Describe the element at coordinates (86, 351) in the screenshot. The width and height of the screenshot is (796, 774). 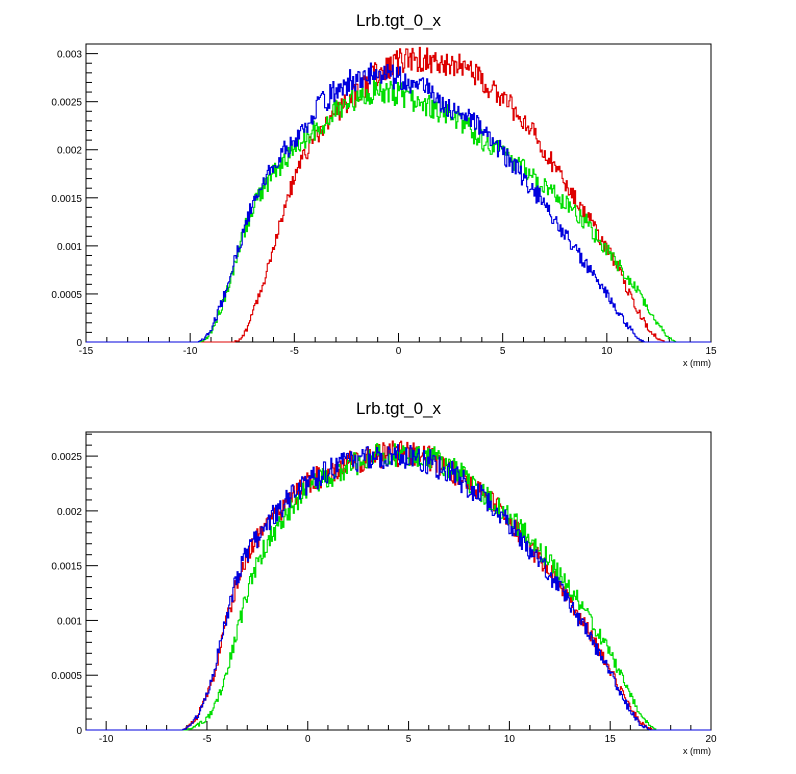
I see `x-tick-label: -15` at that location.